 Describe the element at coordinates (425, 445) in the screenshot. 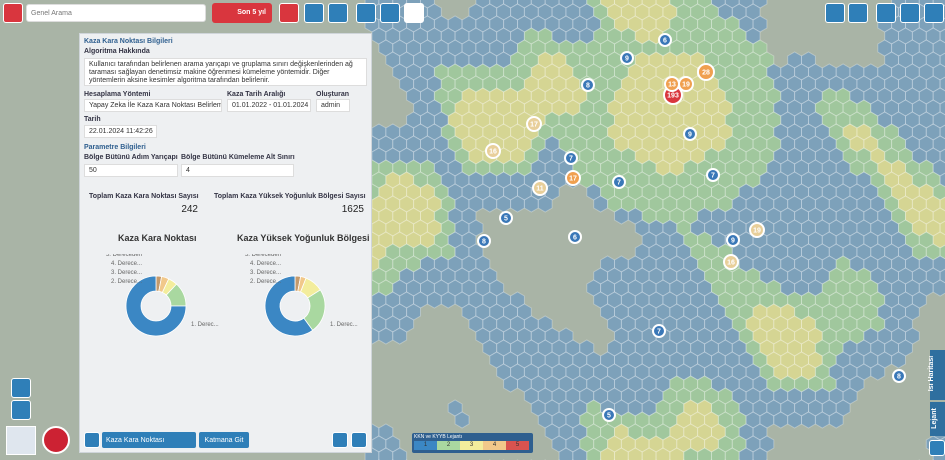

I see `legend-cell: 1` at that location.